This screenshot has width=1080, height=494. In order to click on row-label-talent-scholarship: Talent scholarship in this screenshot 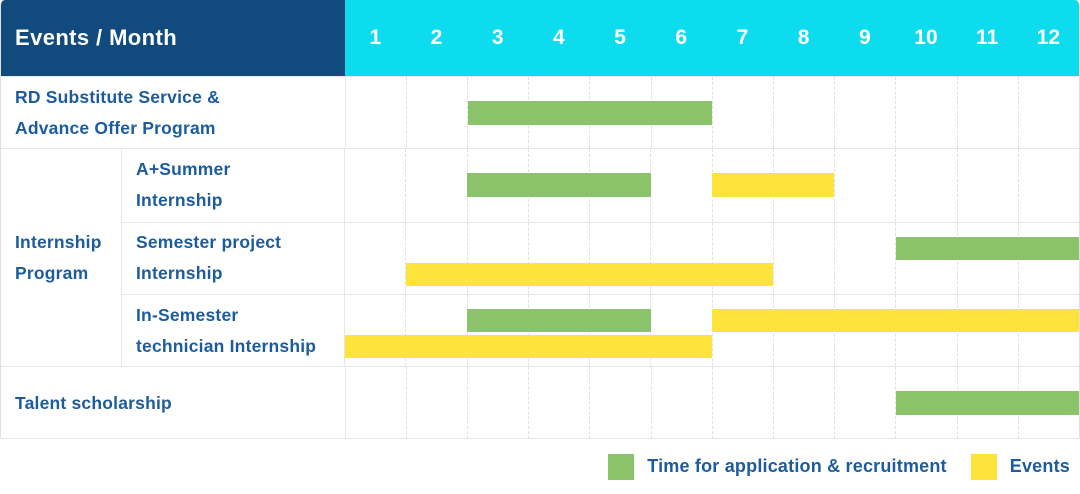, I will do `click(173, 402)`.